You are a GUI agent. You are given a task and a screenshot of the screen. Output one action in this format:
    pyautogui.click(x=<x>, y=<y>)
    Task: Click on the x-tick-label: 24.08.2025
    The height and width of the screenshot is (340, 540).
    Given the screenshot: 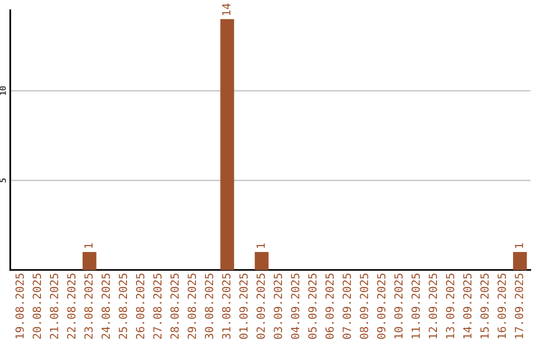 What is the action you would take?
    pyautogui.click(x=106, y=306)
    